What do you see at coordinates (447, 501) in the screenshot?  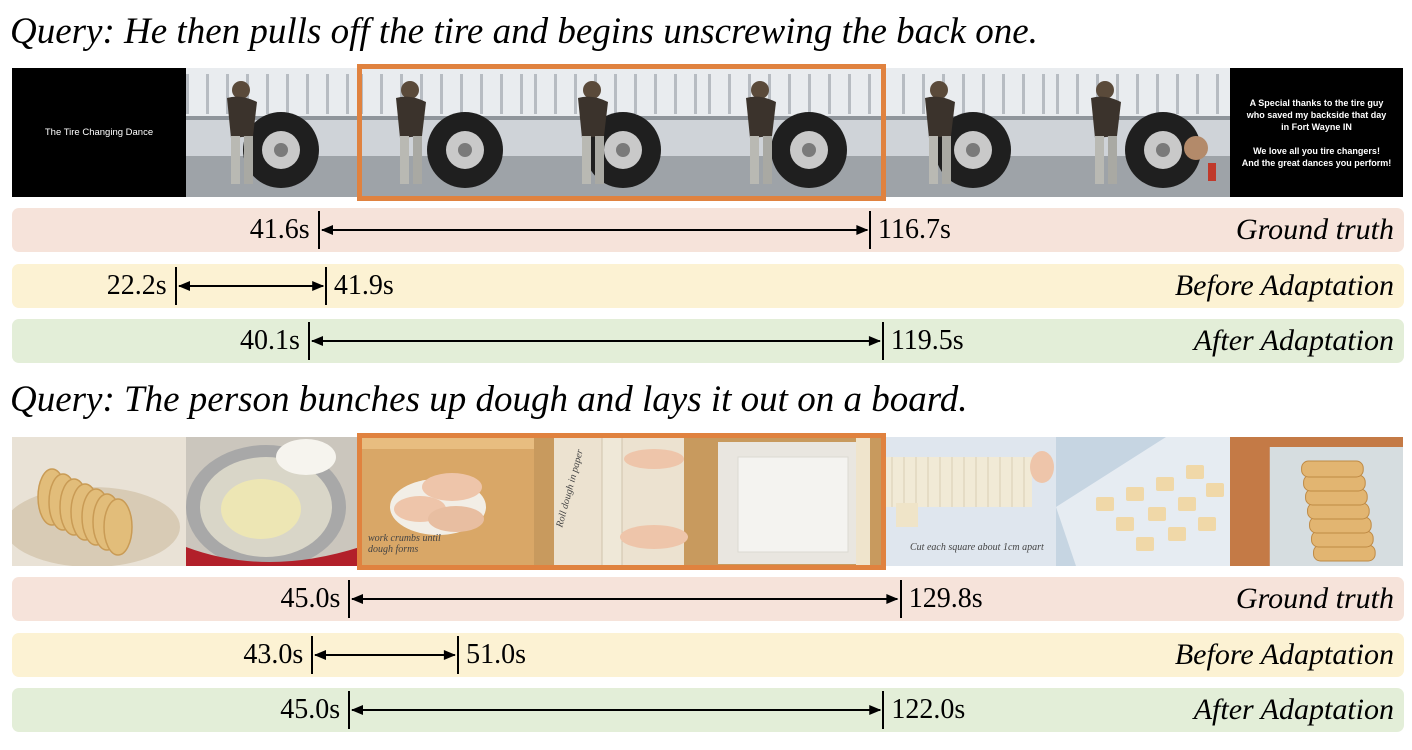 I see `frame-dough-hands: work crumbs until dough forms` at bounding box center [447, 501].